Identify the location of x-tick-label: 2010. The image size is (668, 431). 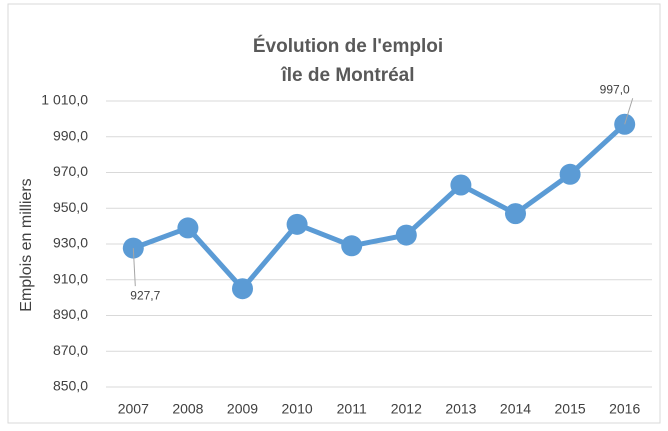
(297, 409).